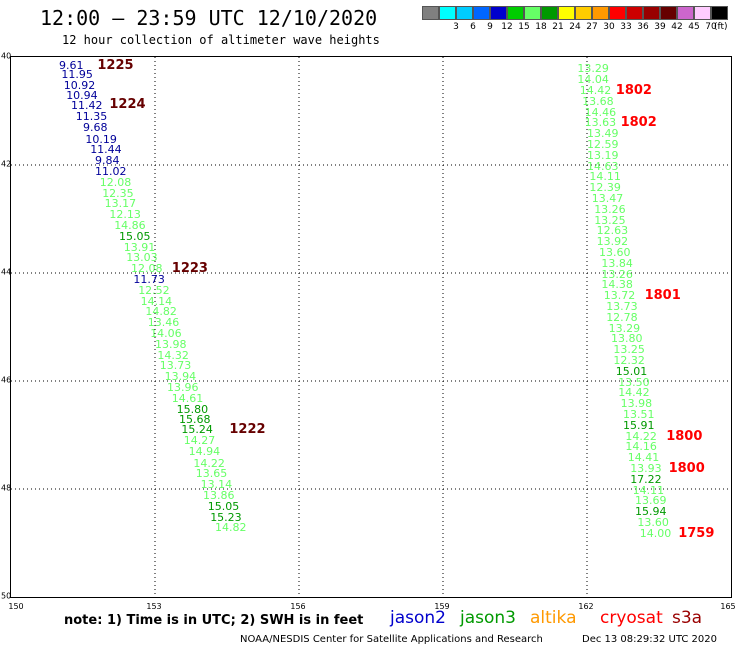 The height and width of the screenshot is (650, 740). I want to click on wave-height-value: 13.49, so click(603, 134).